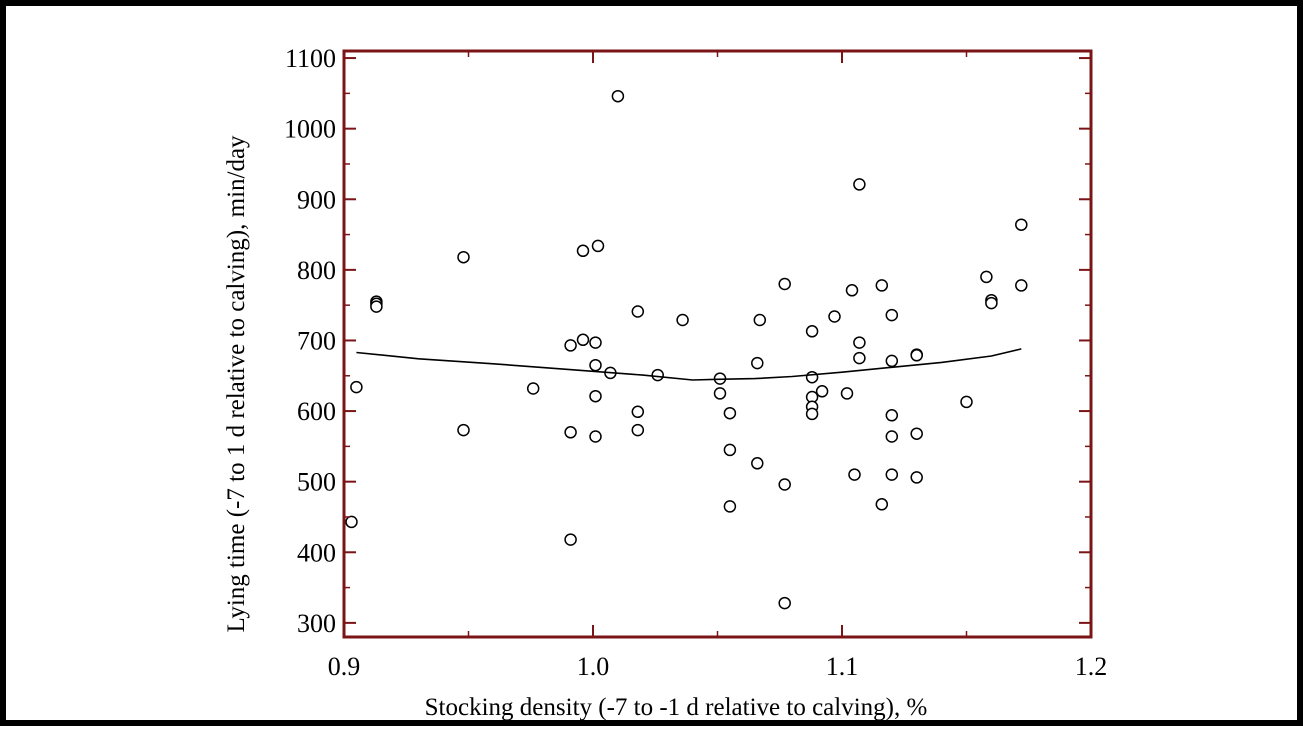 The image size is (1303, 732). I want to click on y-tick-label: 300, so click(316, 623).